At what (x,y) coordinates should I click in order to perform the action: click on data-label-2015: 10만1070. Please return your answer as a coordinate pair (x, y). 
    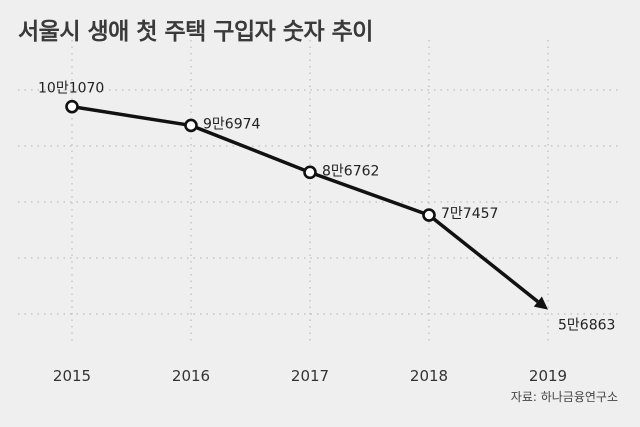
    Looking at the image, I should click on (71, 89).